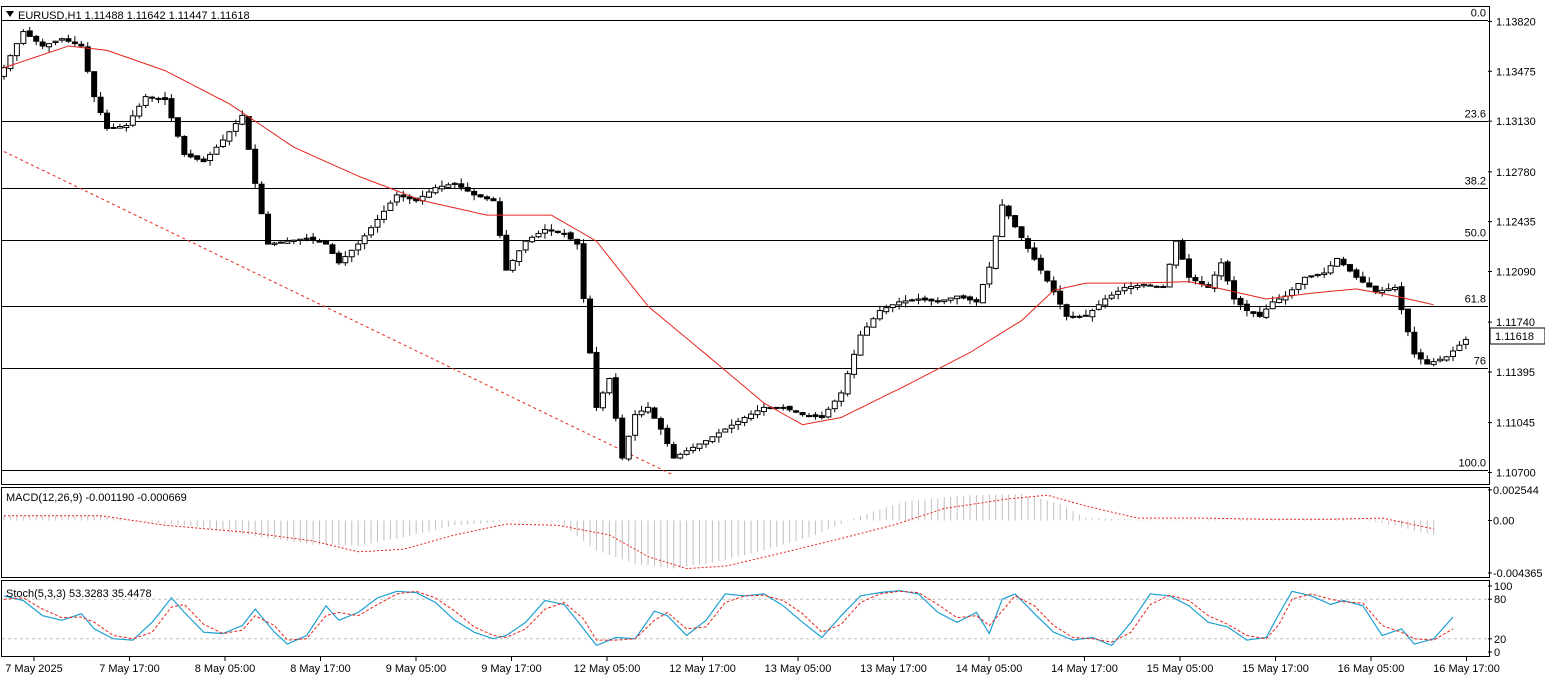 This screenshot has width=1545, height=675. What do you see at coordinates (225, 669) in the screenshot?
I see `time-axis-label: 8 May 05:00` at bounding box center [225, 669].